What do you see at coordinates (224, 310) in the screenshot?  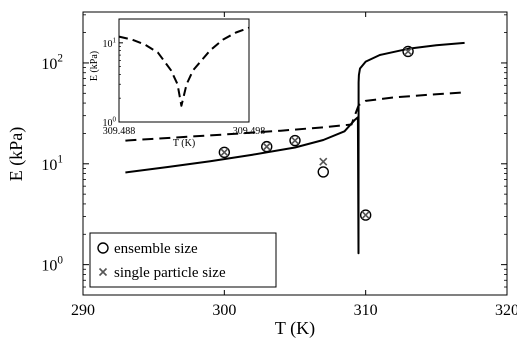 I see `x-tick-label: 300` at bounding box center [224, 310].